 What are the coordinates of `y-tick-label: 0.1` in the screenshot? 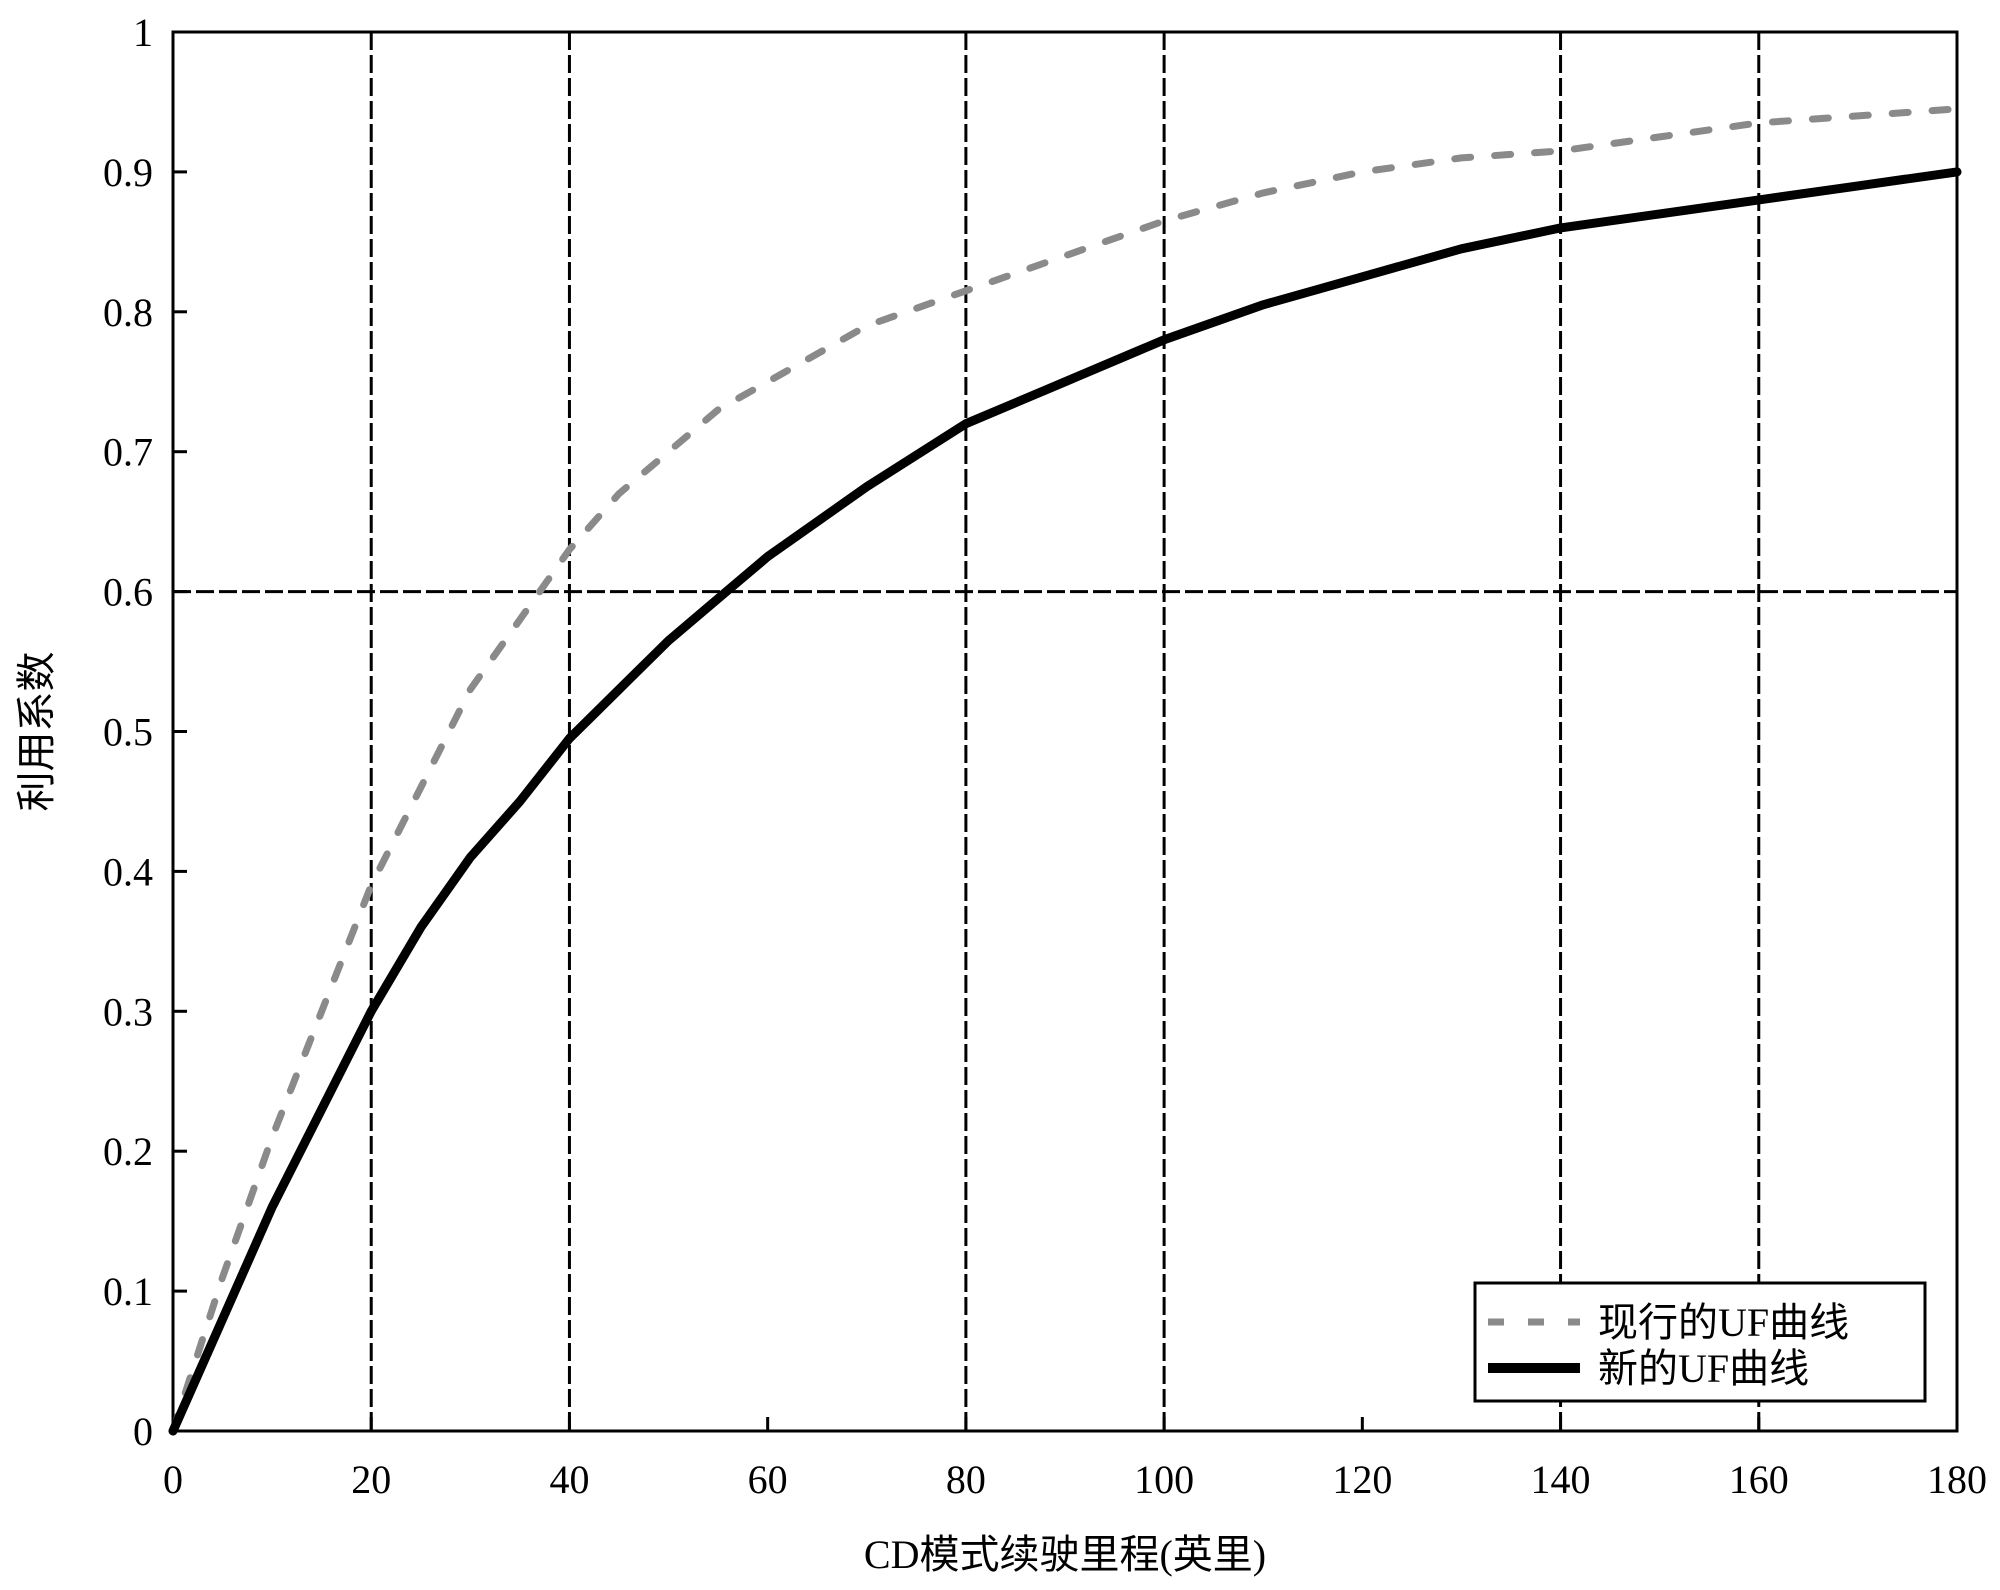 It's located at (128, 1291).